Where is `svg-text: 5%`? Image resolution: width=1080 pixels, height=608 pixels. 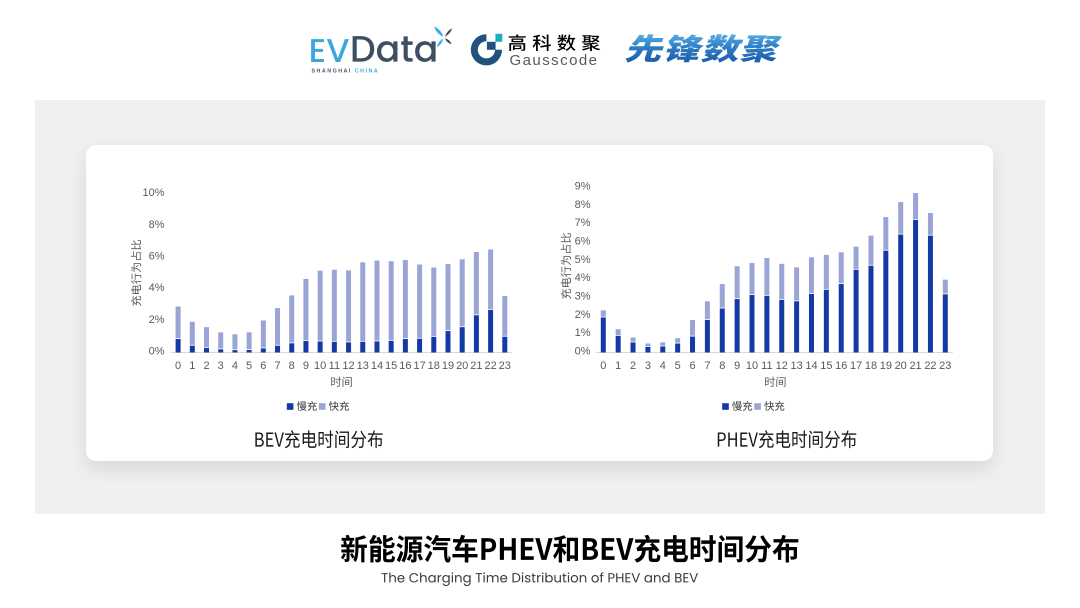 svg-text: 5% is located at coordinates (583, 260).